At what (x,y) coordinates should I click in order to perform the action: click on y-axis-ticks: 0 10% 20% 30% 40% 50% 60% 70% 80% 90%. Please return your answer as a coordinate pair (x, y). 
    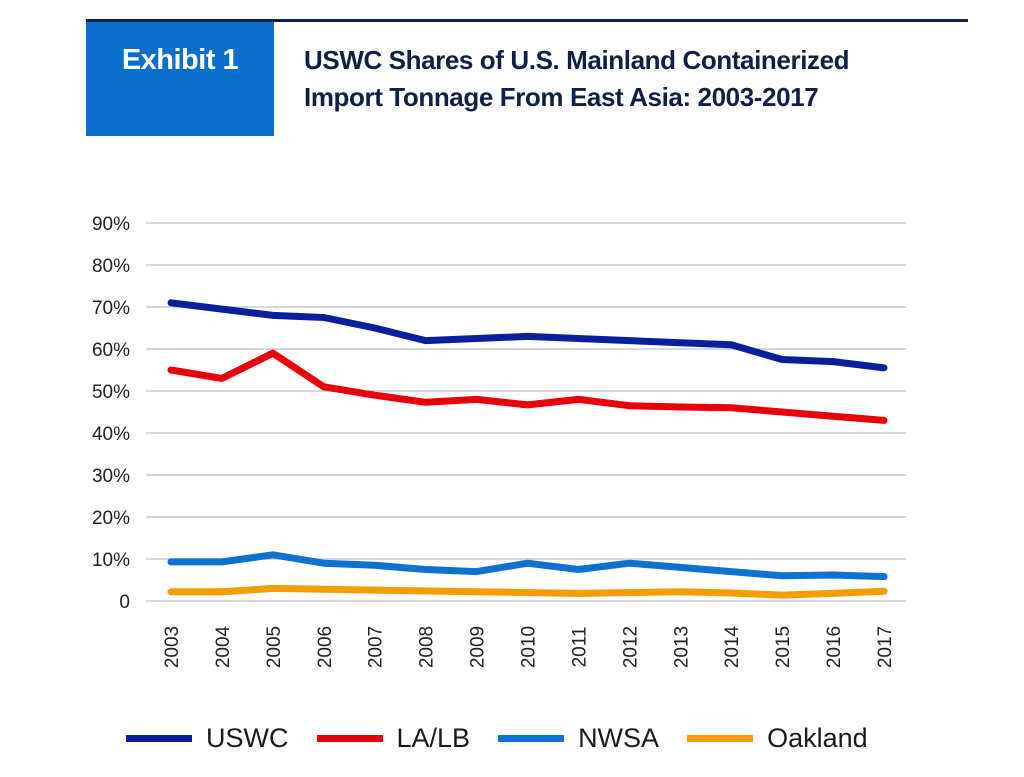
    Looking at the image, I should click on (111, 413).